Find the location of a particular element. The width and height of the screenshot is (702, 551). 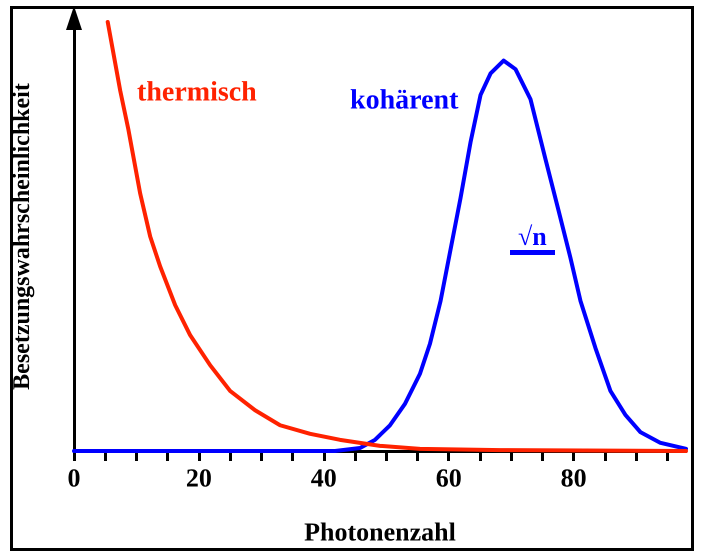

annotation: √n is located at coordinates (532, 238).